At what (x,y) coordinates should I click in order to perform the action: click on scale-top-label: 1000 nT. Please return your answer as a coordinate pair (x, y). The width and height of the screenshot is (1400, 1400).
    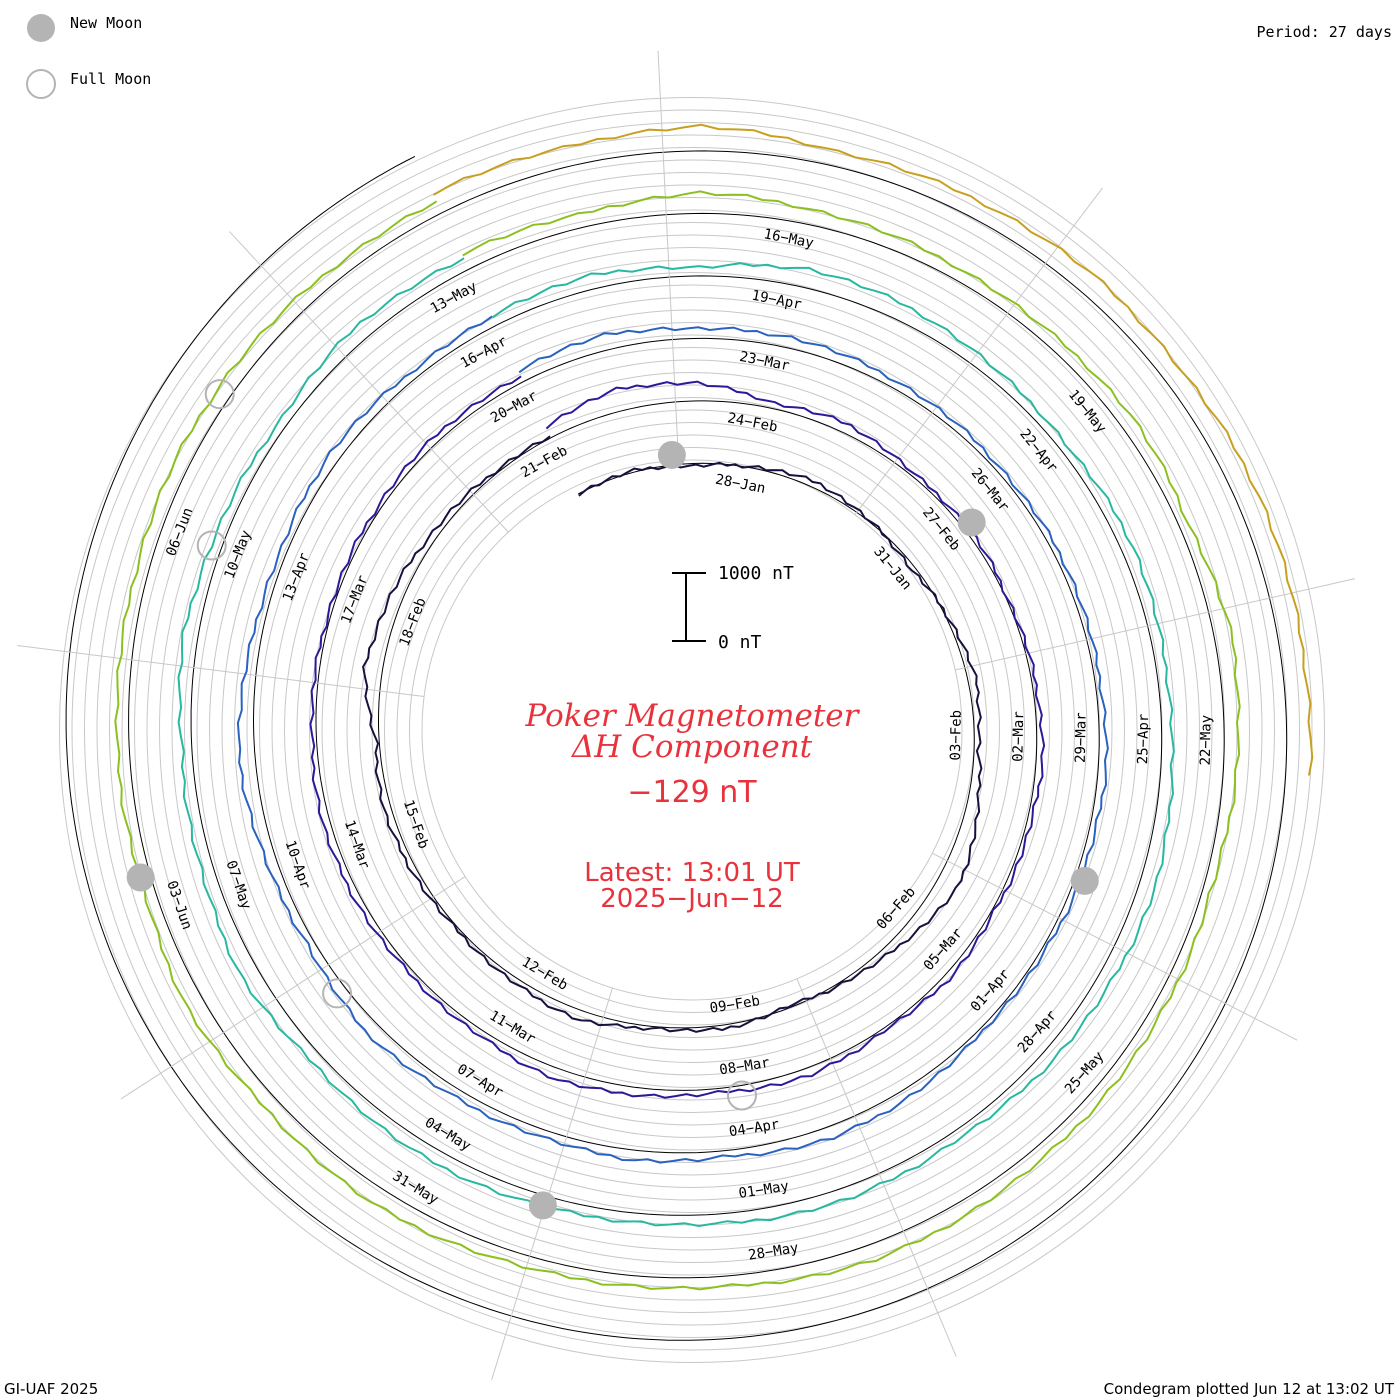
    Looking at the image, I should click on (756, 573).